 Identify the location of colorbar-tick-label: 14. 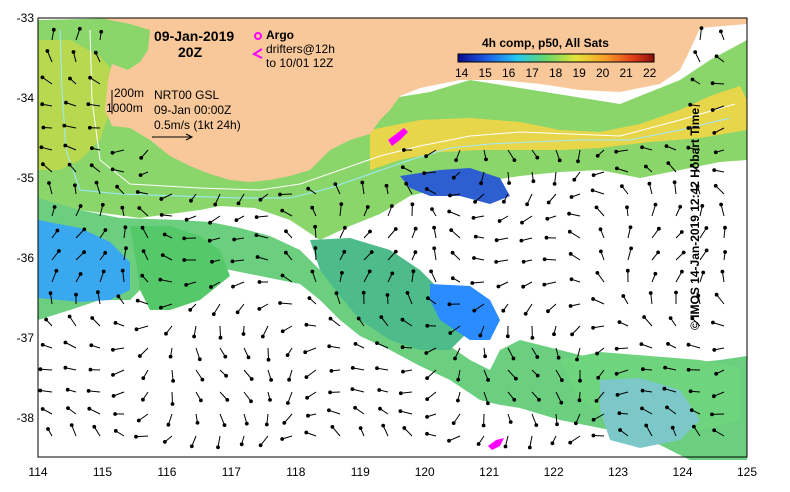
(462, 73).